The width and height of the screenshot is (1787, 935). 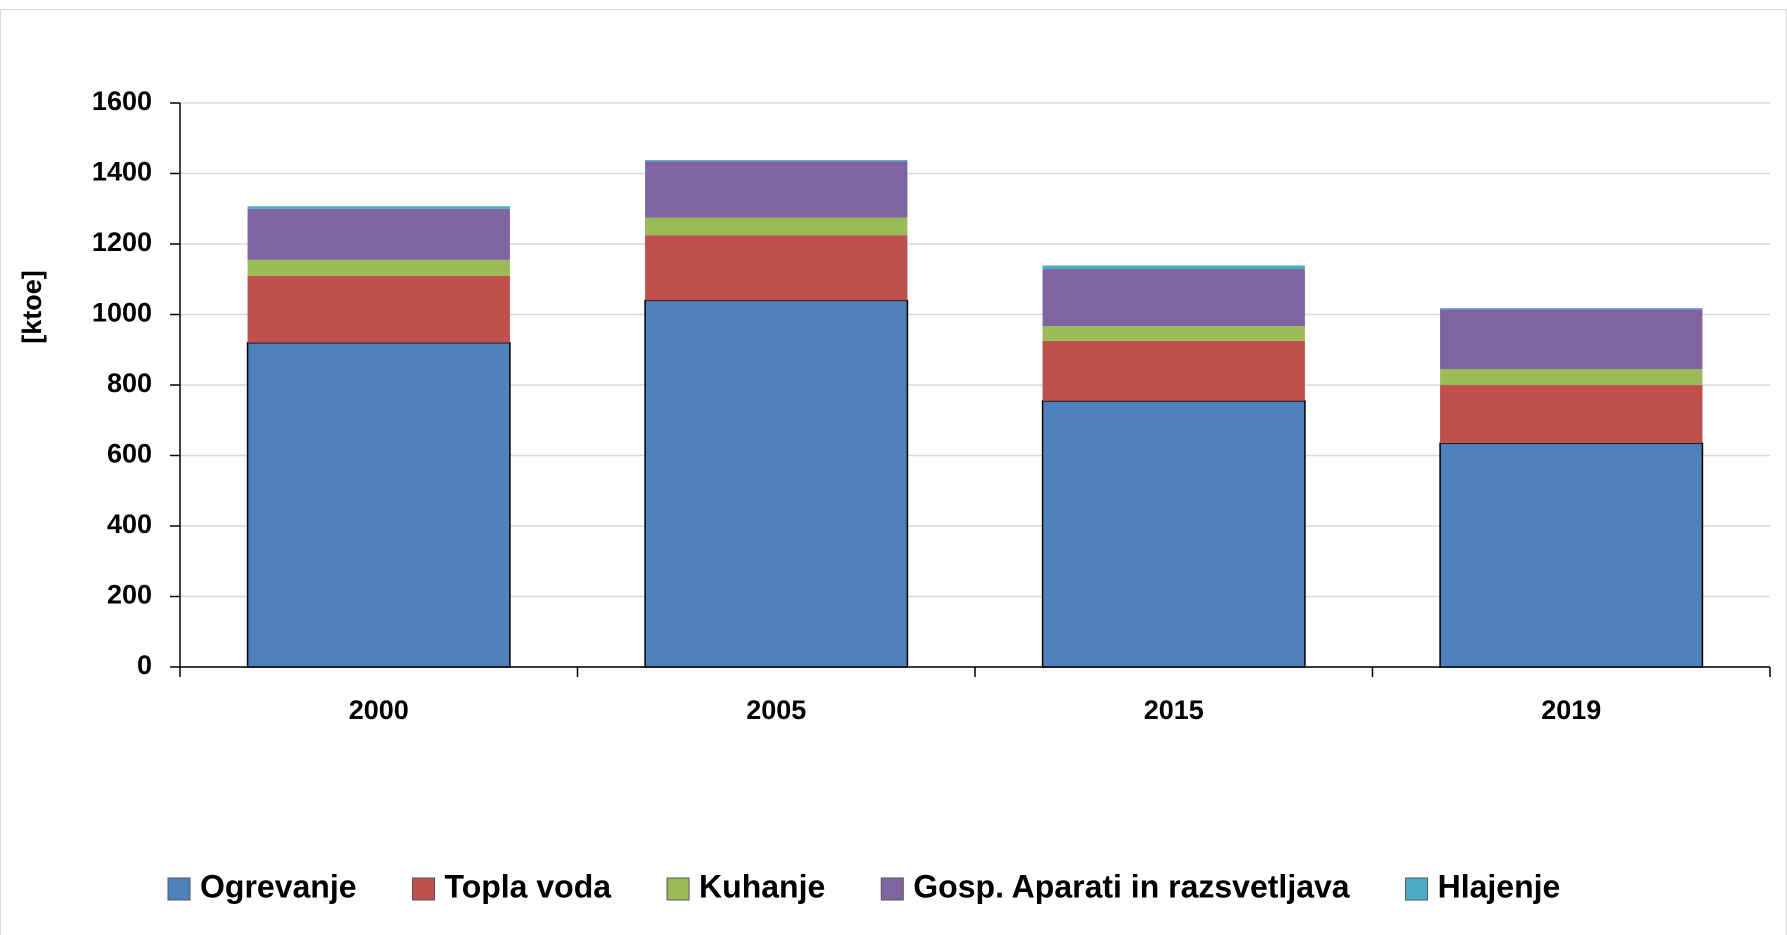 I want to click on y-tick-label: 800, so click(x=129, y=383).